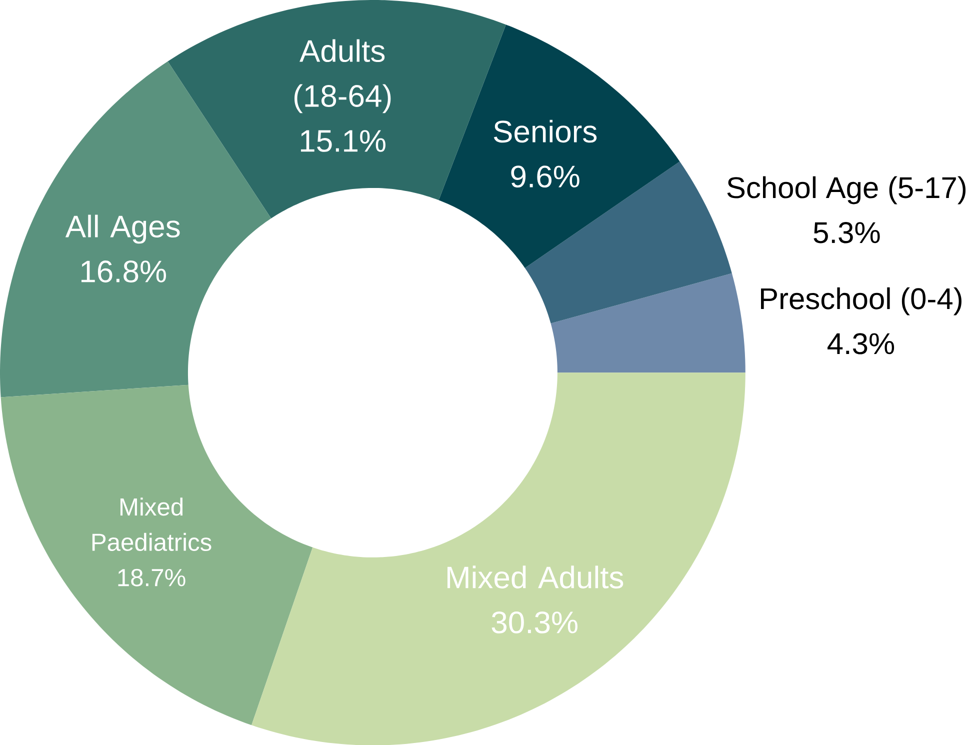  I want to click on slice-label: Mixed Paediatrics, so click(152, 524).